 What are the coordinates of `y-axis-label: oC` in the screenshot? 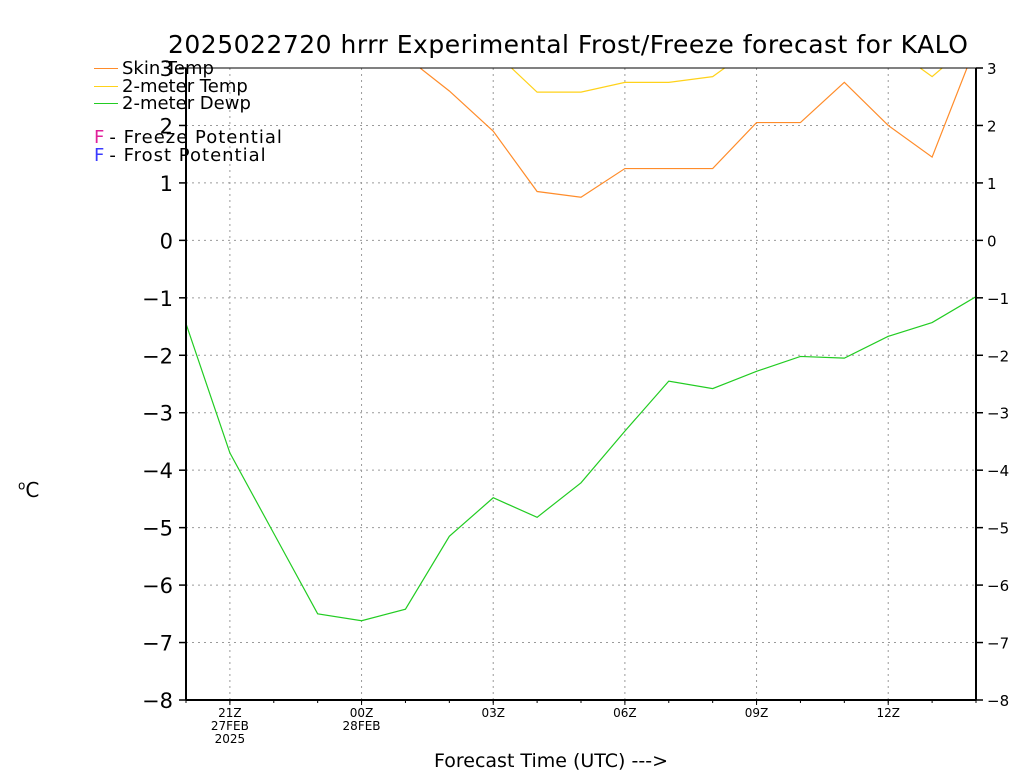 It's located at (28, 490).